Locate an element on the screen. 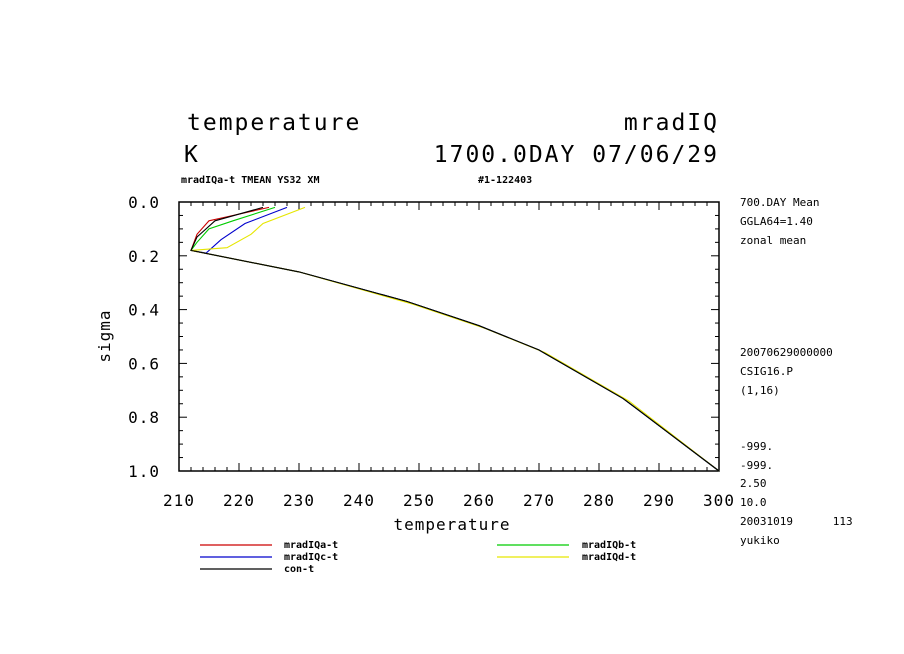  x-tick-label: 300 is located at coordinates (719, 500).